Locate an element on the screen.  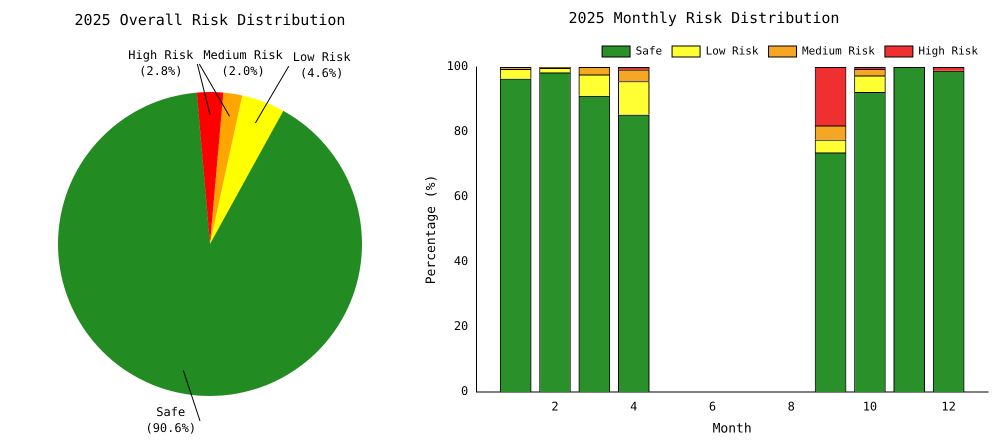
y-tick-label: 80 is located at coordinates (461, 131).